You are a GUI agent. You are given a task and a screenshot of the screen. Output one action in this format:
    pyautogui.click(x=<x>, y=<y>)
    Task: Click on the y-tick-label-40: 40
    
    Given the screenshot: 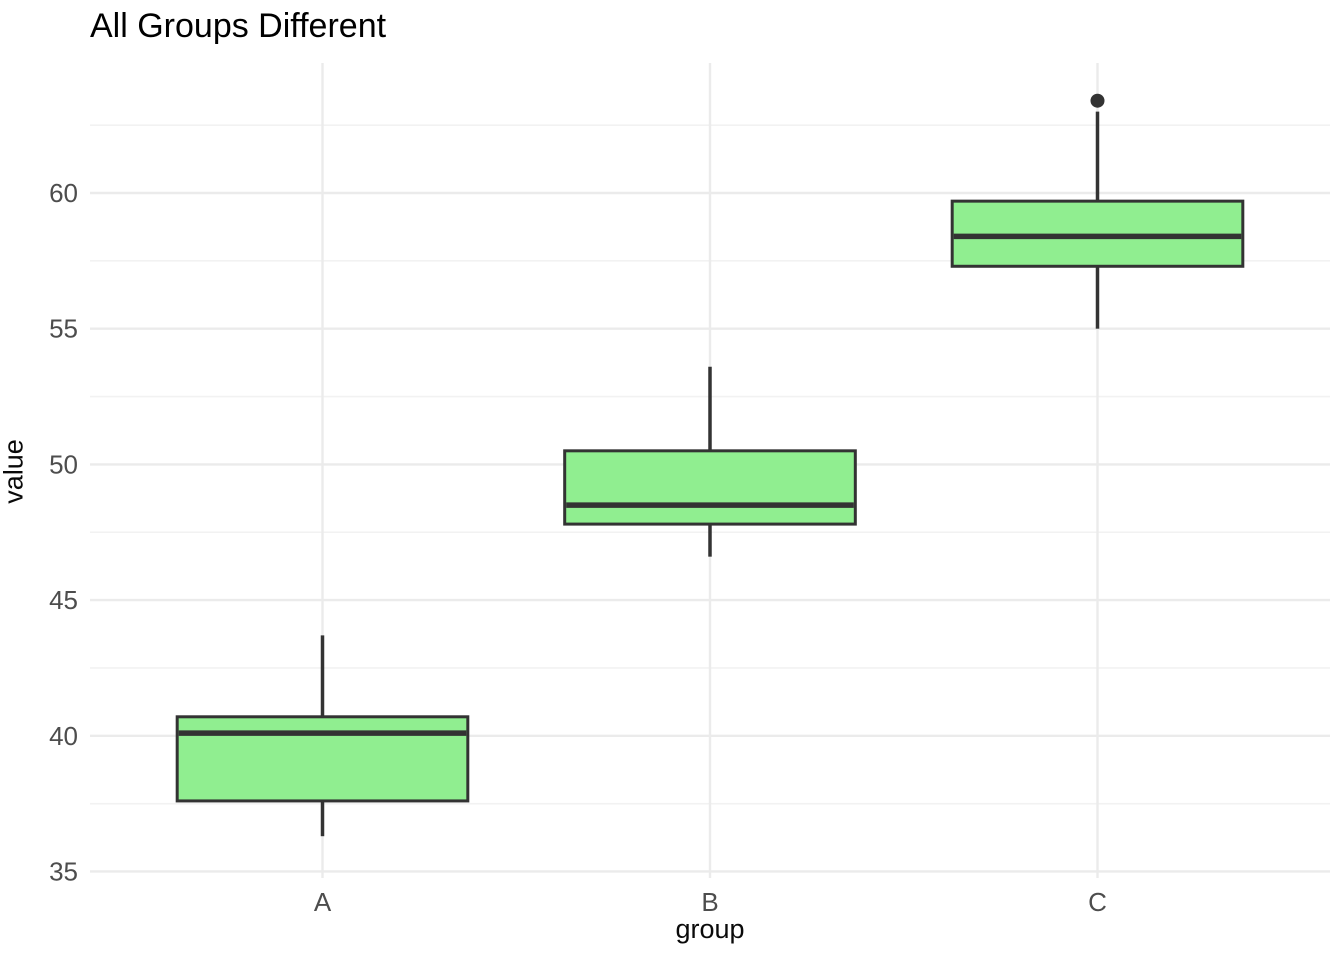 What is the action you would take?
    pyautogui.click(x=63, y=736)
    